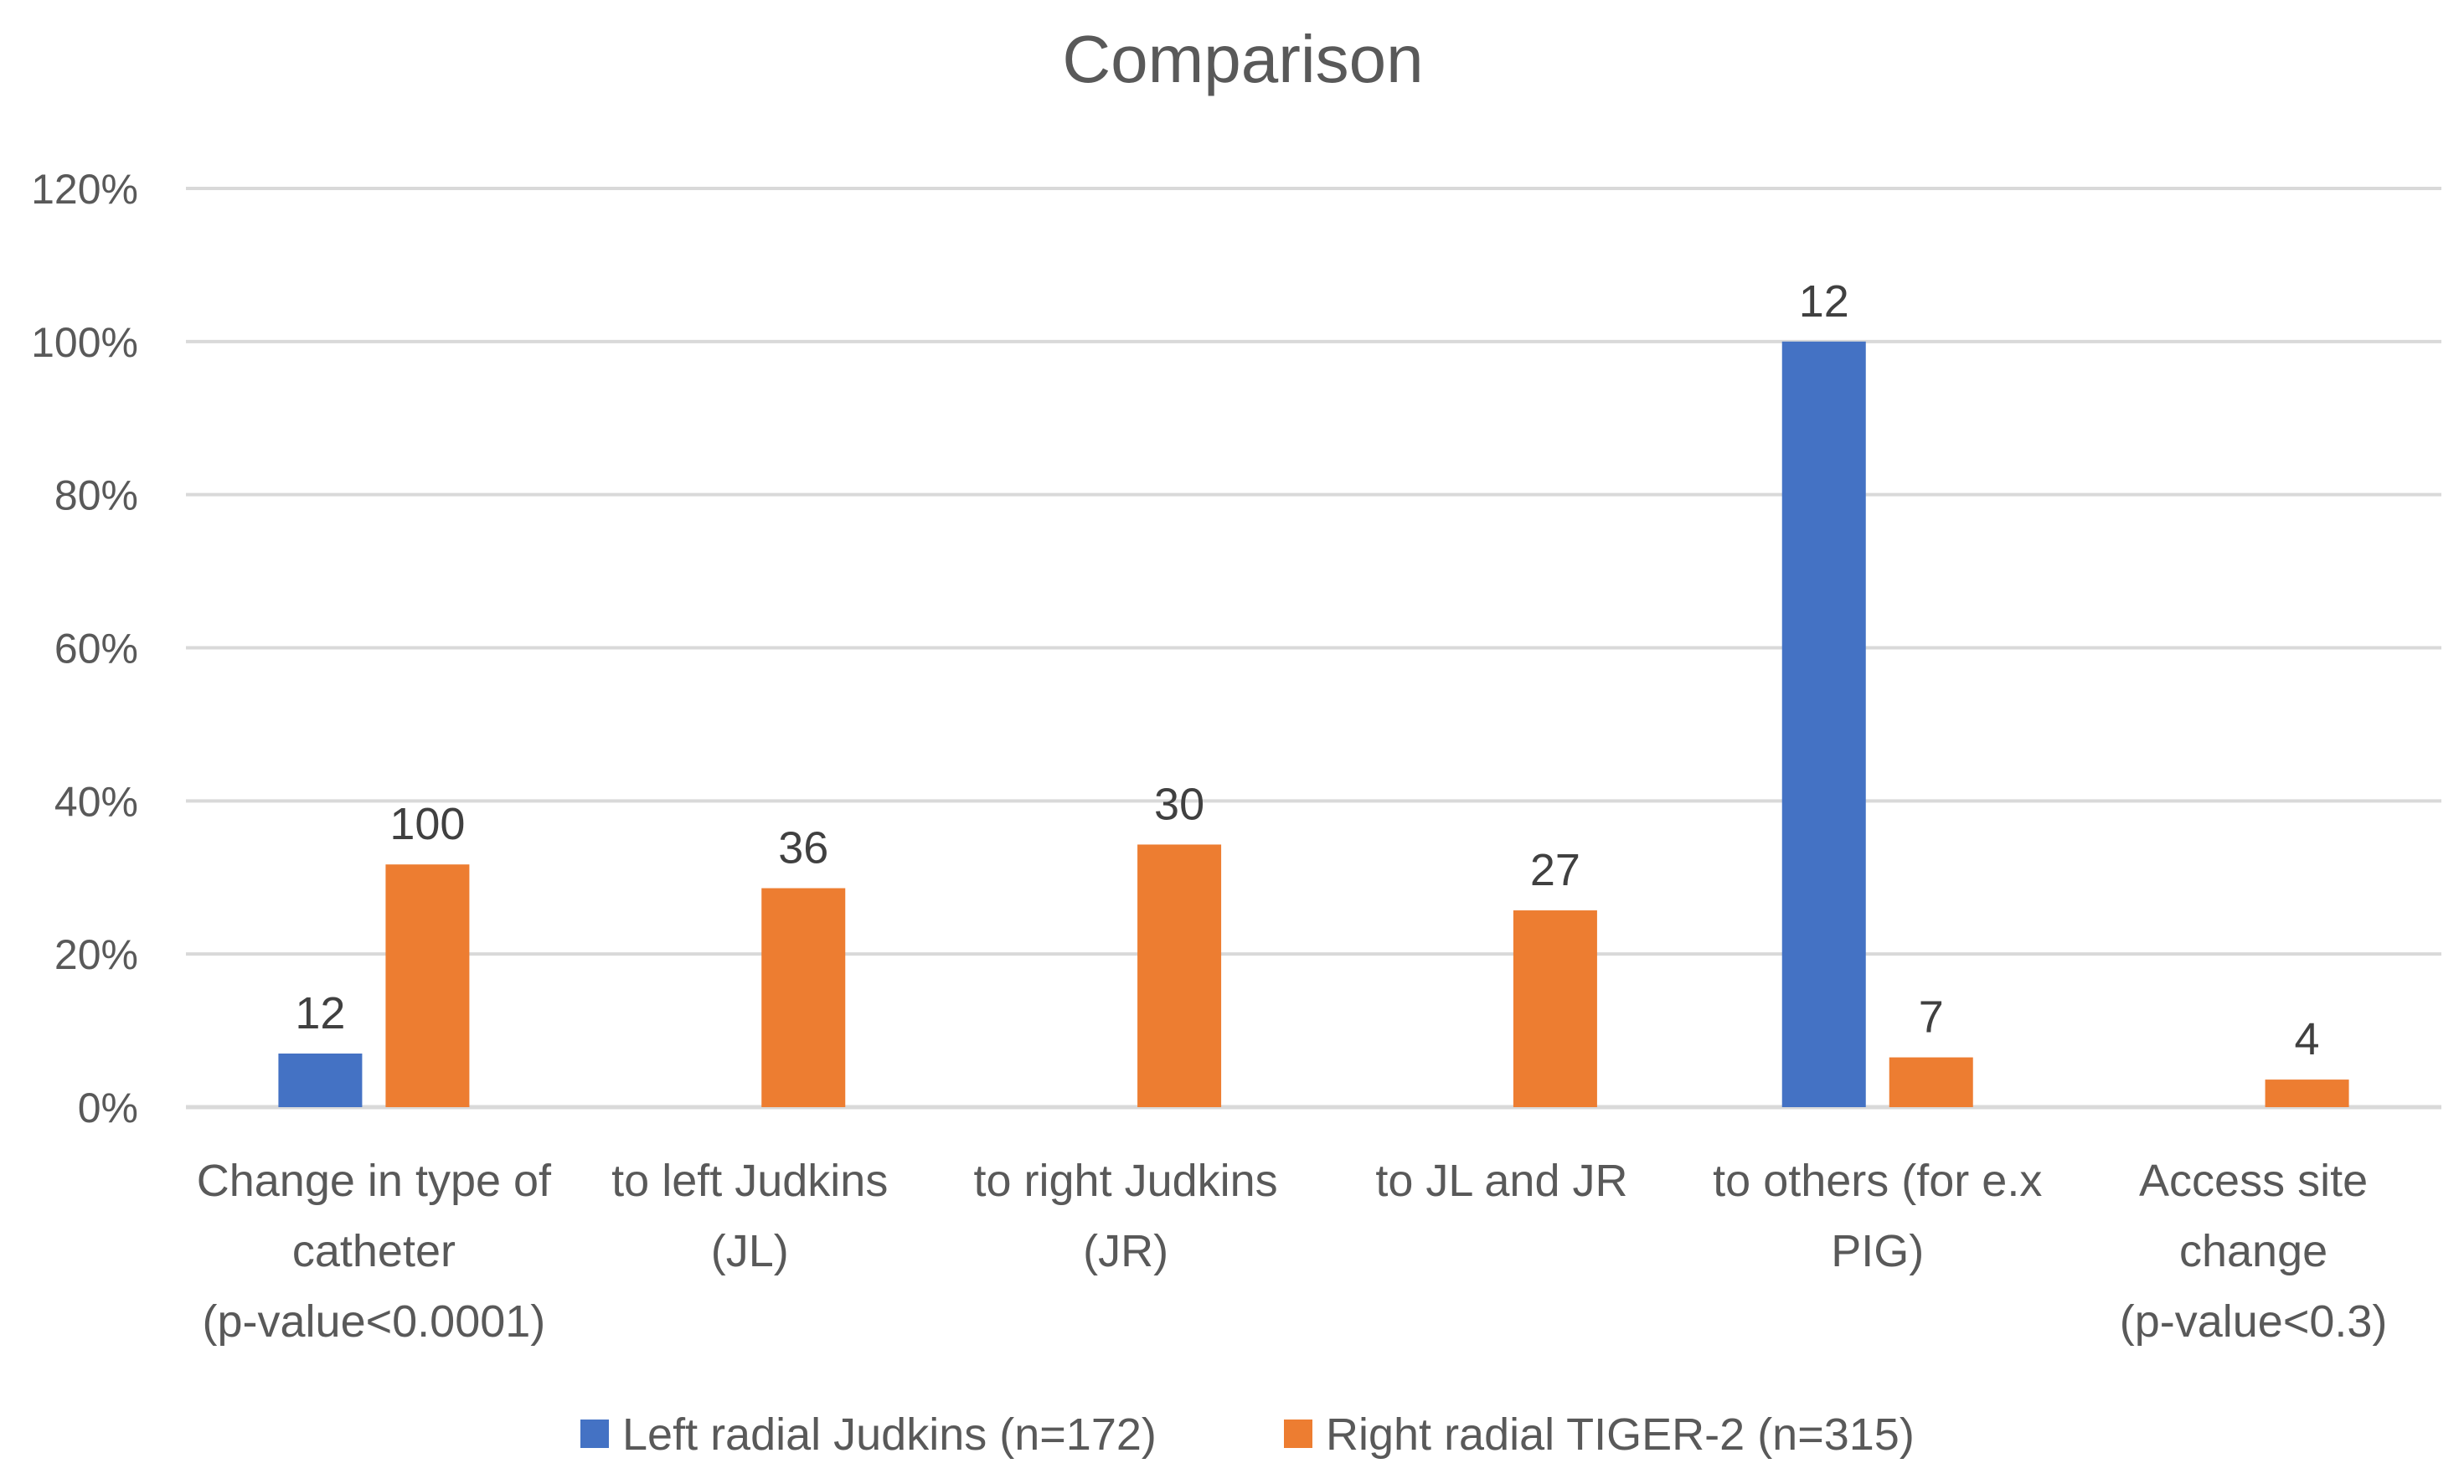 The height and width of the screenshot is (1484, 2464). I want to click on data-label: 100, so click(427, 824).